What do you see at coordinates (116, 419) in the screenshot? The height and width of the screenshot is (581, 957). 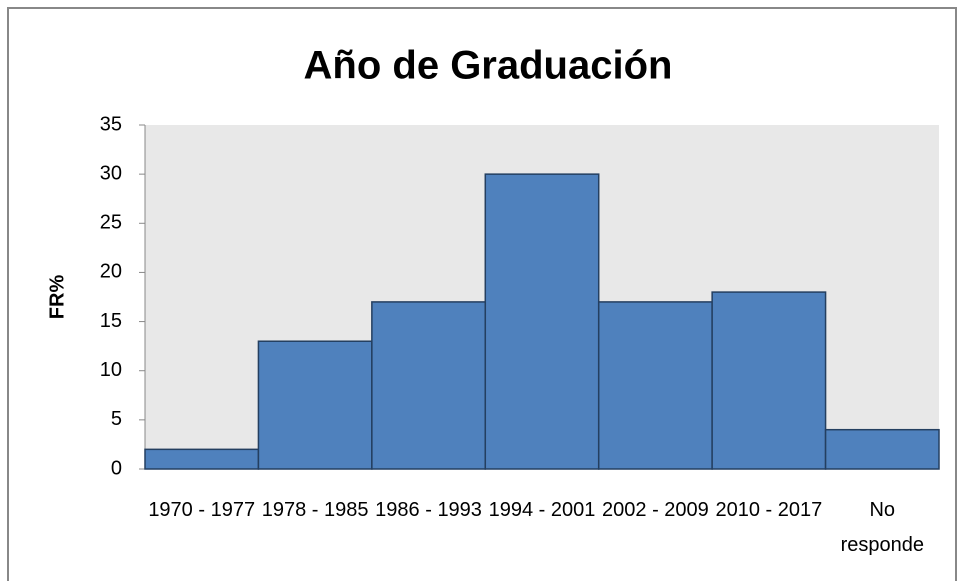 I see `y-tick-label: 5` at bounding box center [116, 419].